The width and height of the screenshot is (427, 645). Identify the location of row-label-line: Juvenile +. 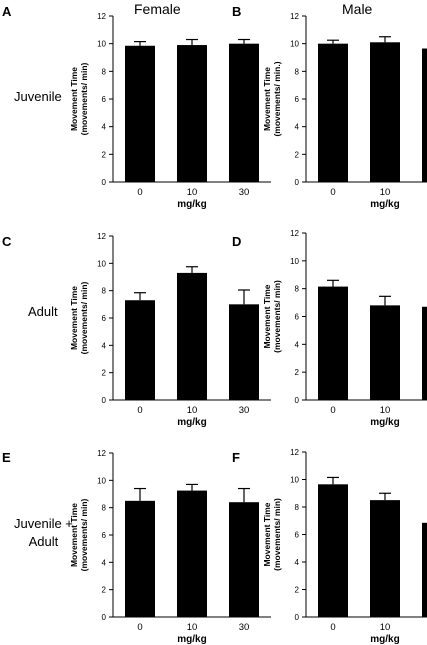
(43, 523).